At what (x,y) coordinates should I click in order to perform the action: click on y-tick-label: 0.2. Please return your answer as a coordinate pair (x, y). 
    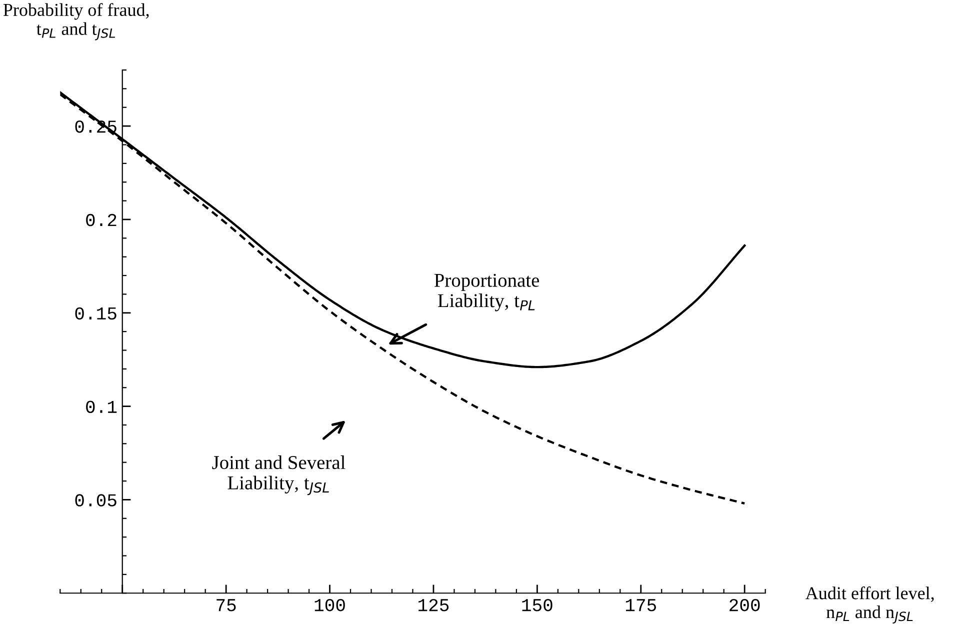
    Looking at the image, I should click on (101, 220).